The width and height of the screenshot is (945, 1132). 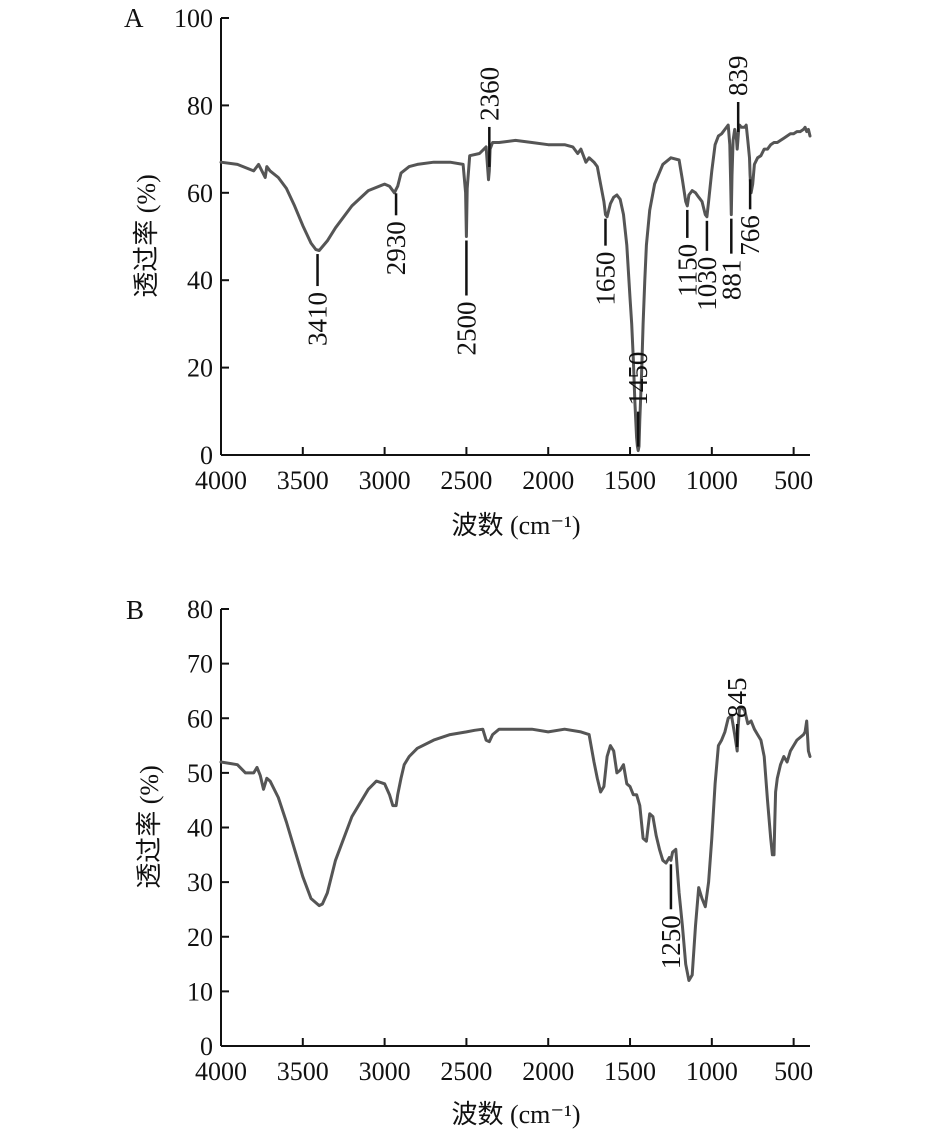 What do you see at coordinates (515, 525) in the screenshot?
I see `x-axis-title-a: 波数 (cm⁻¹)` at bounding box center [515, 525].